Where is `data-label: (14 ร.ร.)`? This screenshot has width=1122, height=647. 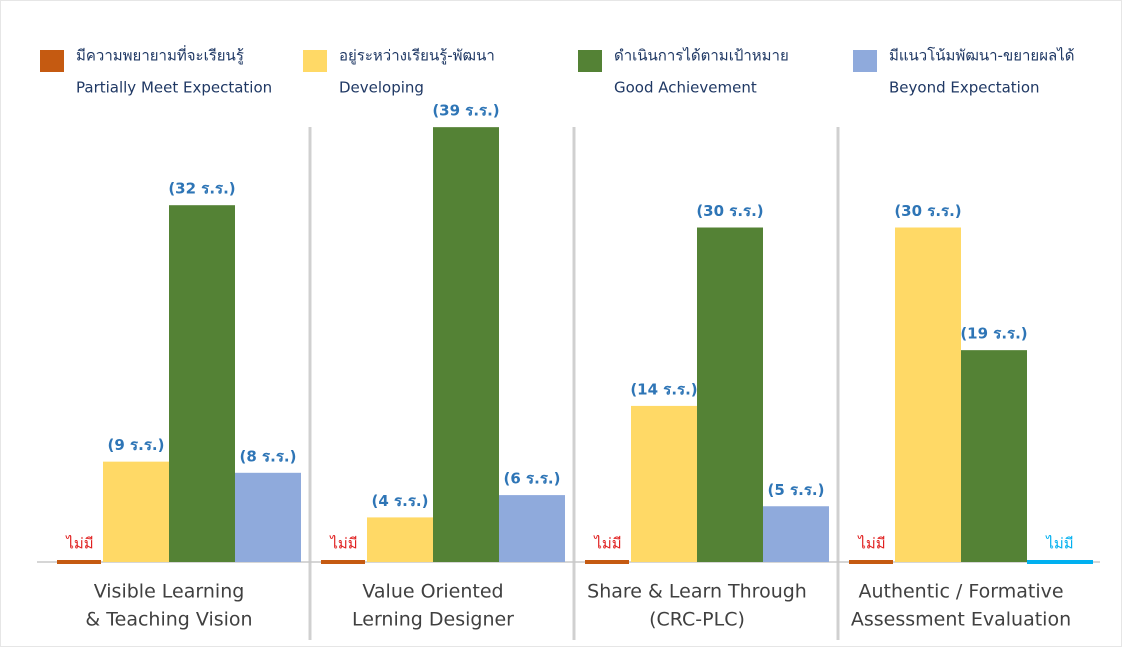
data-label: (14 ร.ร.) is located at coordinates (663, 389).